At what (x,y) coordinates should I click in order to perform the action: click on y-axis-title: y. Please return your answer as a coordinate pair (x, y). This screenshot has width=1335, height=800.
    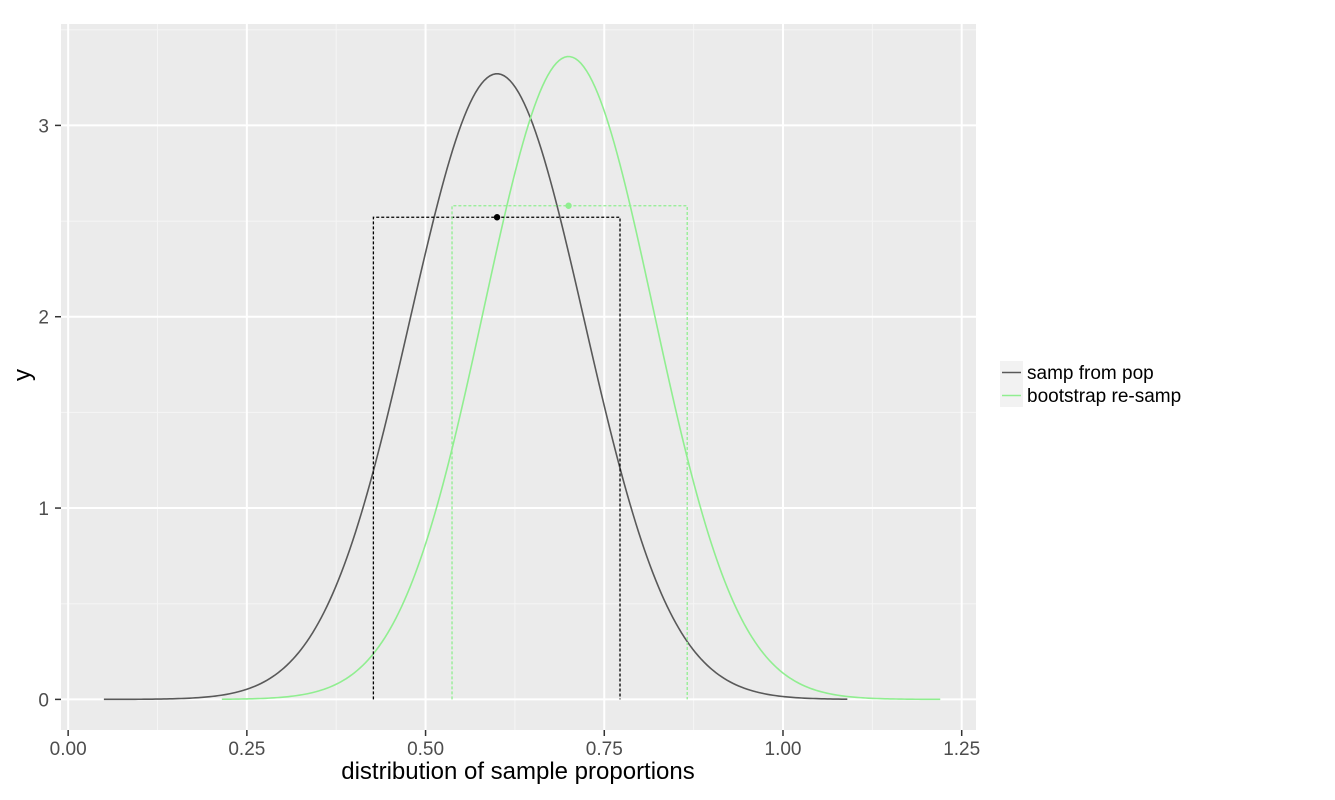
    Looking at the image, I should click on (22, 375).